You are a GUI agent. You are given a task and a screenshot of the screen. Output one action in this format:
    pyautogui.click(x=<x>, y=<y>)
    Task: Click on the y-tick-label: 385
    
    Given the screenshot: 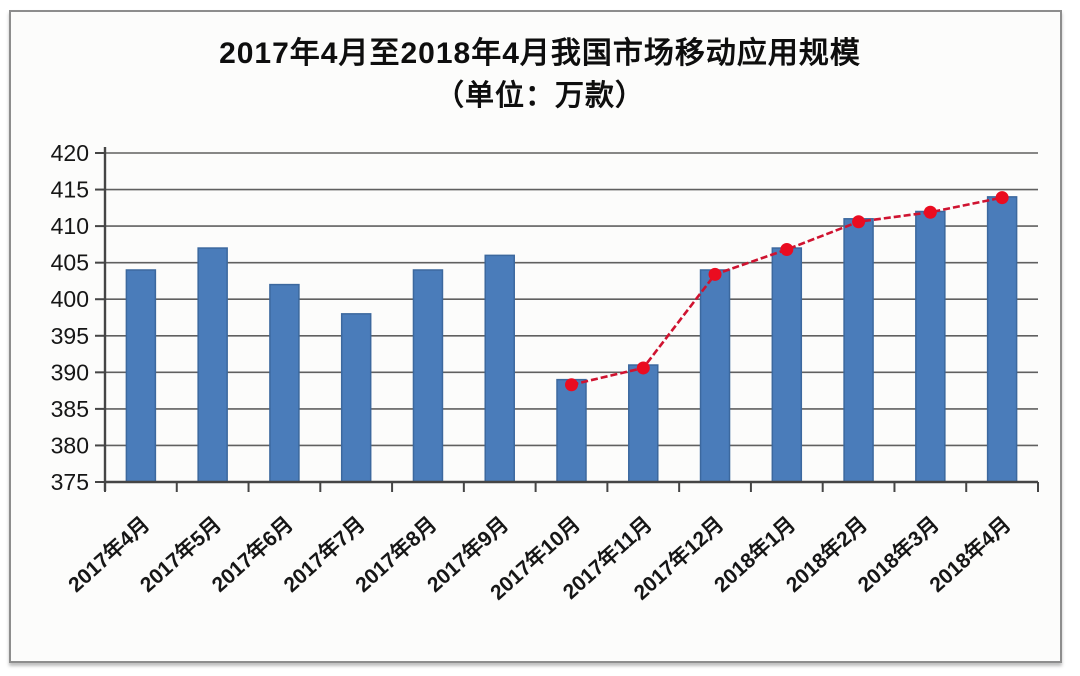 What is the action you would take?
    pyautogui.click(x=70, y=409)
    